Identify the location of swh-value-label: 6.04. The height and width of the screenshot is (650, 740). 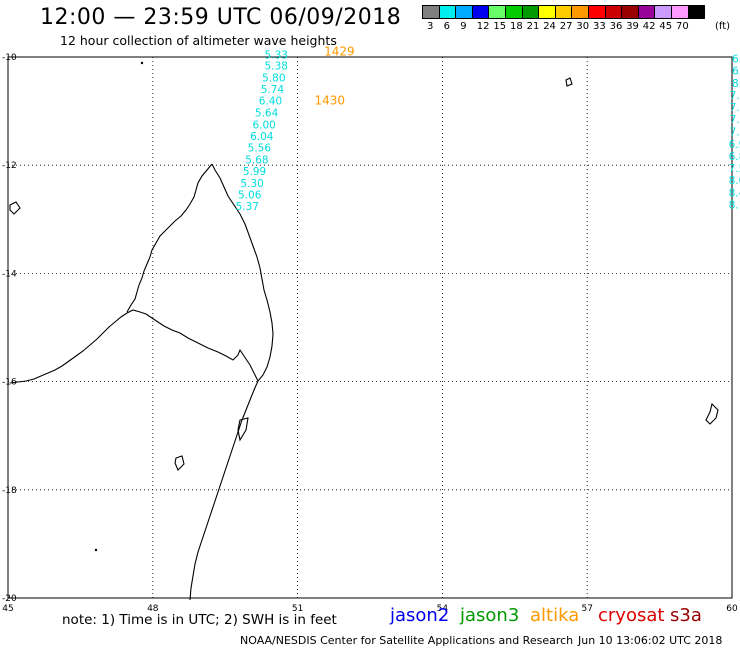
(262, 137).